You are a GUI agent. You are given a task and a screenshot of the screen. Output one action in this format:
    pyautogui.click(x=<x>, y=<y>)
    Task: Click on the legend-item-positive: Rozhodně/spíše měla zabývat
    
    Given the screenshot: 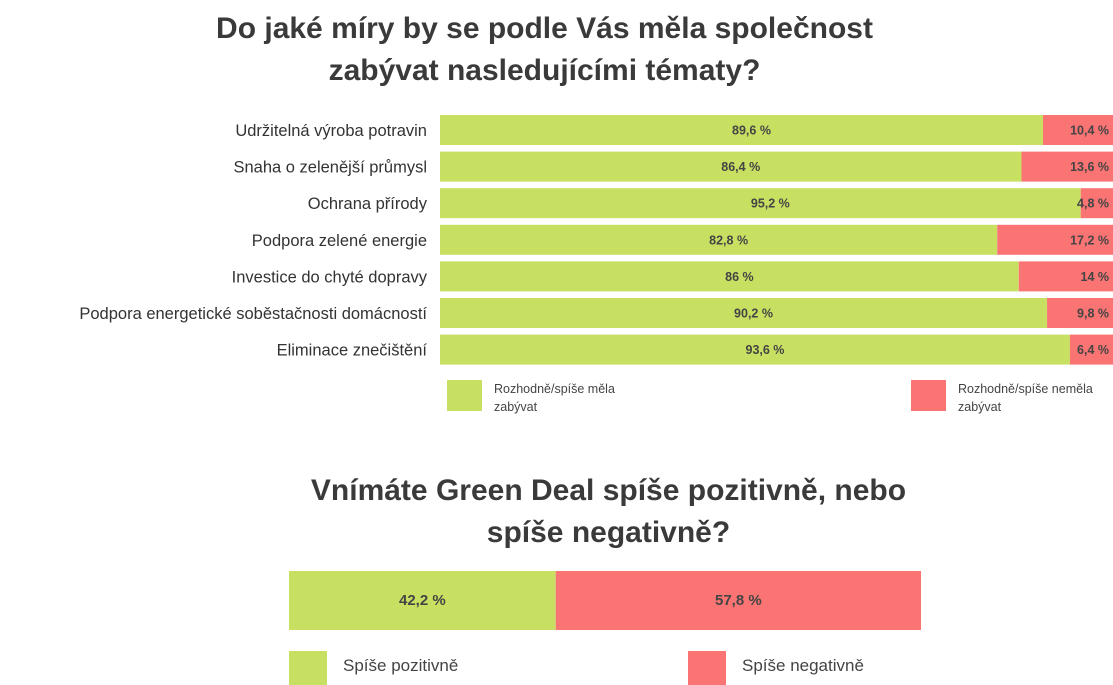 What is the action you would take?
    pyautogui.click(x=545, y=398)
    